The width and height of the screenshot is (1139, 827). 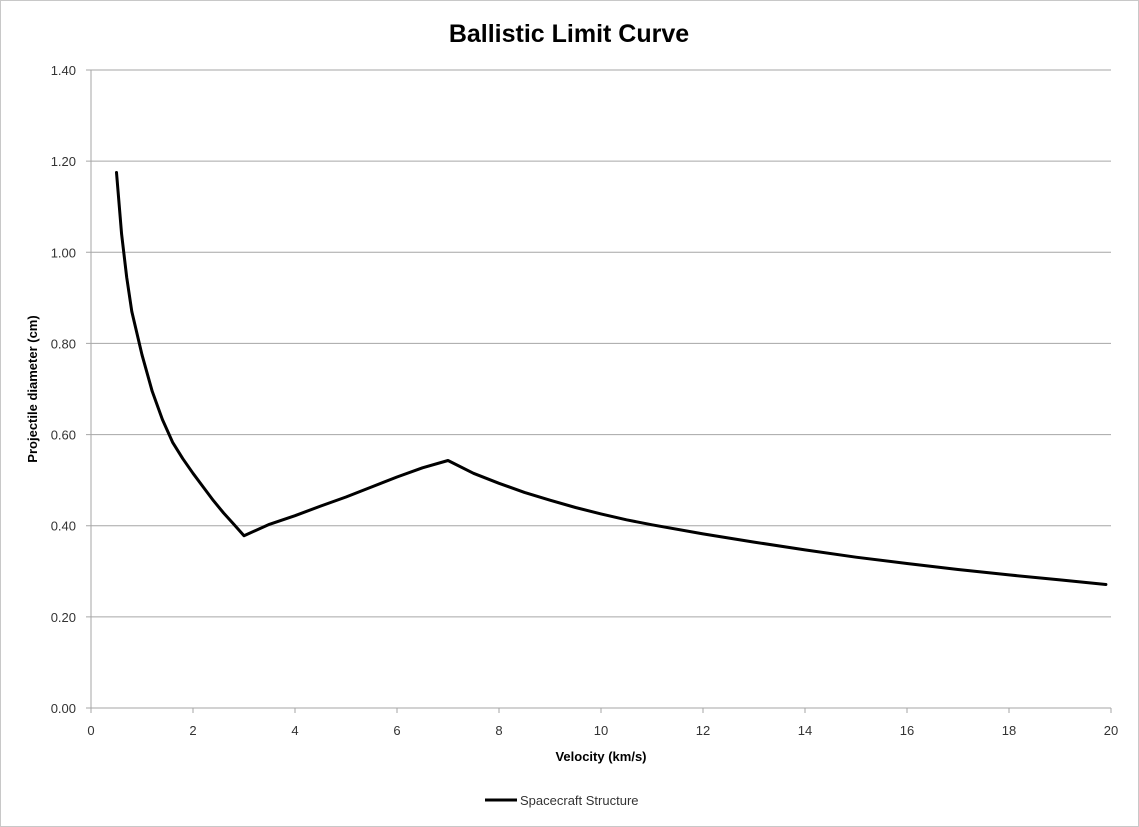 What do you see at coordinates (498, 730) in the screenshot?
I see `x-tick-label: 8` at bounding box center [498, 730].